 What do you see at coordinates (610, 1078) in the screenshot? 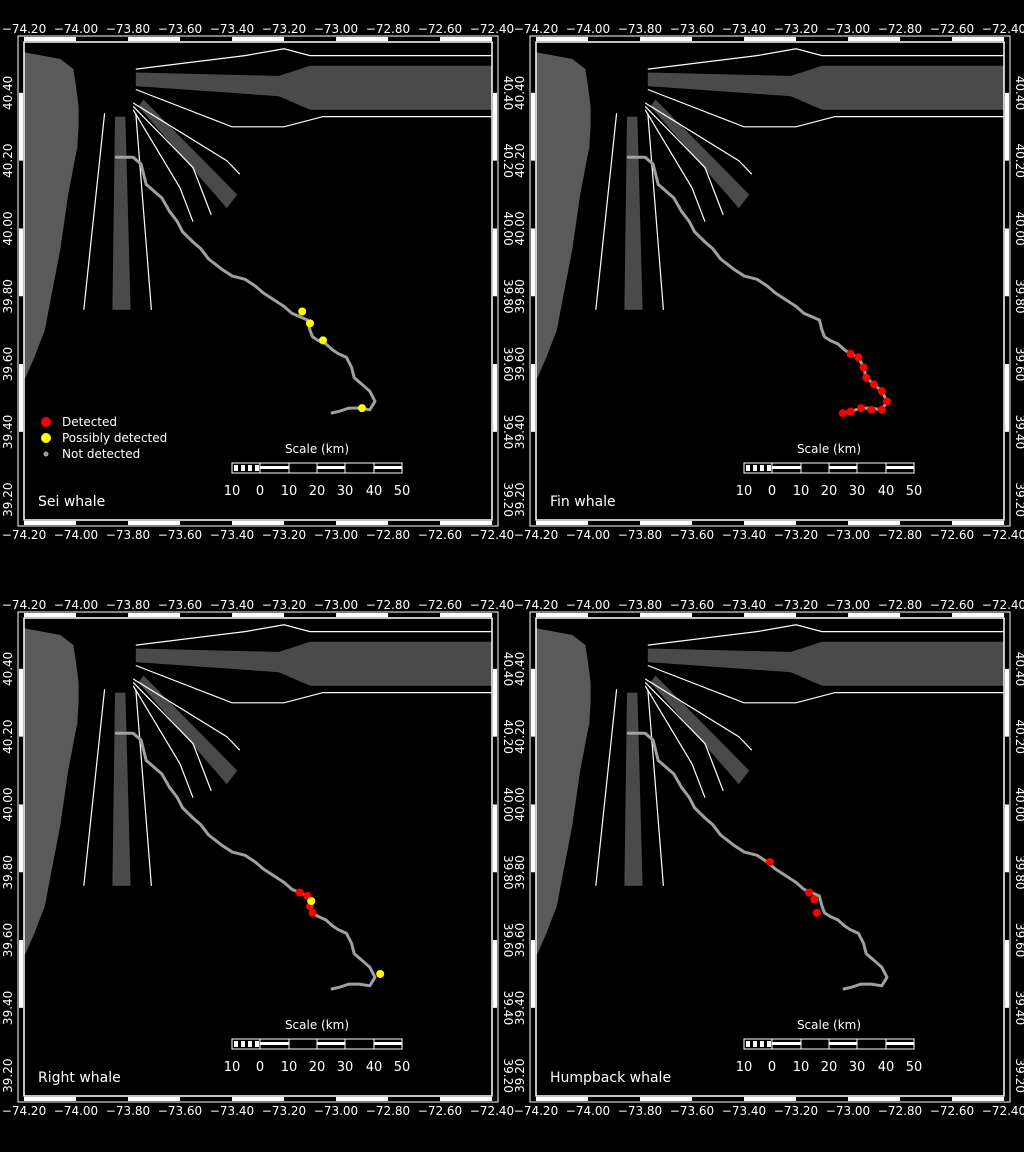
I see `panel-label: Humpback whale` at bounding box center [610, 1078].